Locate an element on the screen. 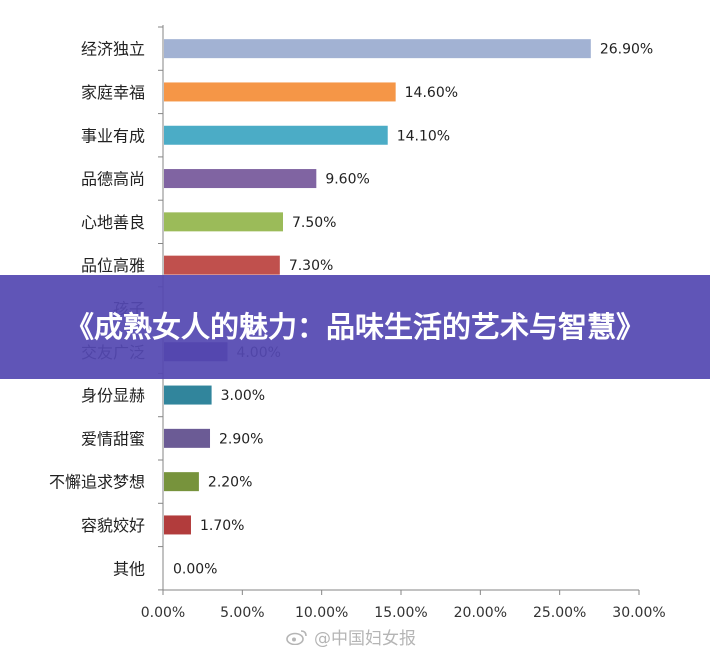 Image resolution: width=710 pixels, height=655 pixels. category-label: 不懈追求梦想 is located at coordinates (97, 482).